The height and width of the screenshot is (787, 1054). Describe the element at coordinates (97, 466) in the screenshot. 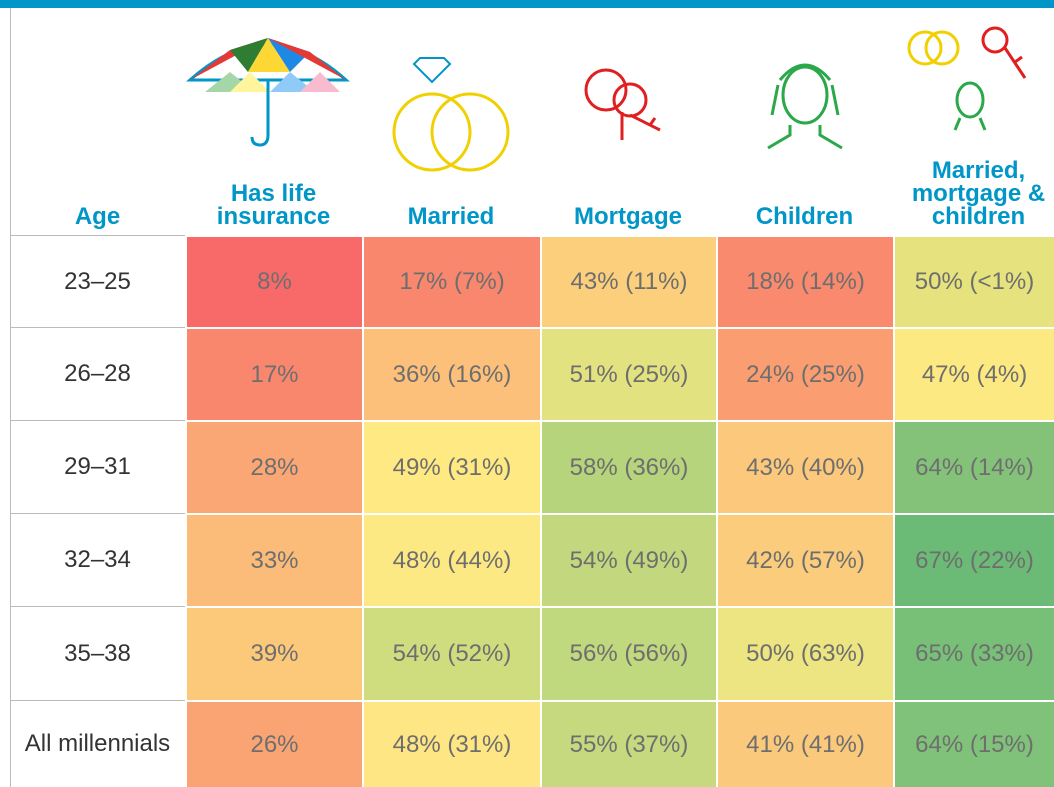

I see `row-label: 29–31` at that location.